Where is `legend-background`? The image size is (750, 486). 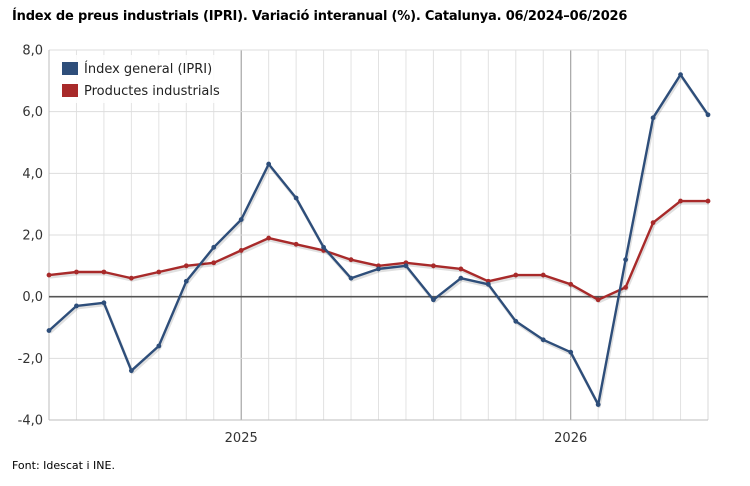
legend-background is located at coordinates (143, 79).